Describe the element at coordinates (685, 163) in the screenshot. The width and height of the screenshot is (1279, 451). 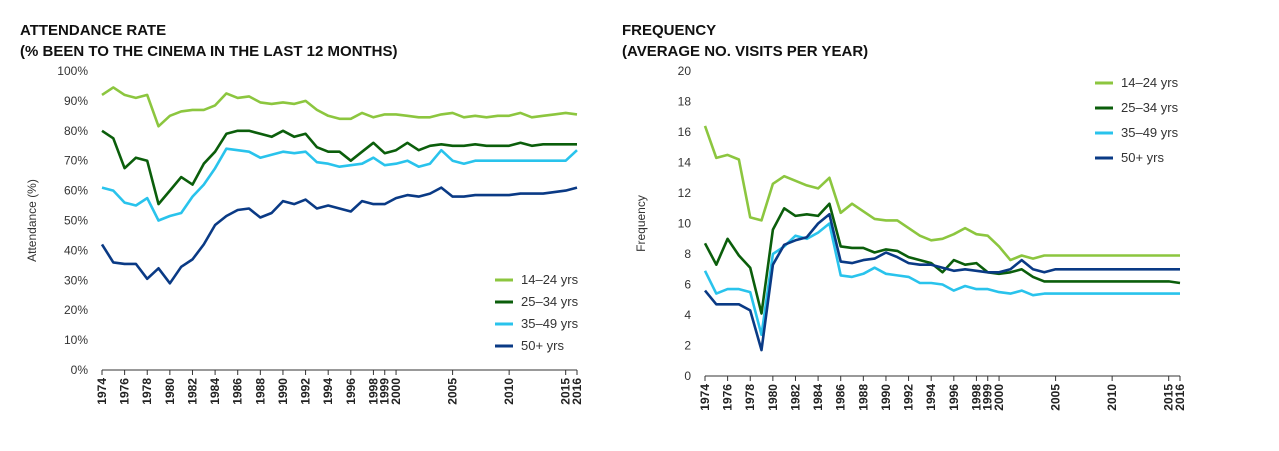
I see `y-tick-label: 14` at that location.